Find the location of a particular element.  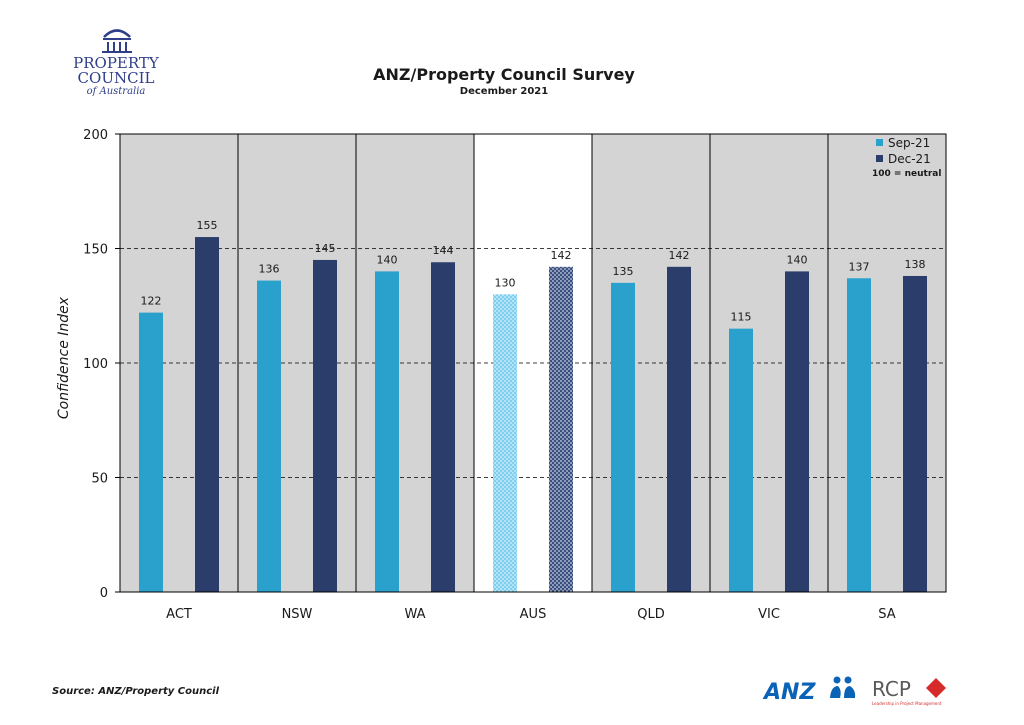

bar-qld-dec is located at coordinates (679, 429).